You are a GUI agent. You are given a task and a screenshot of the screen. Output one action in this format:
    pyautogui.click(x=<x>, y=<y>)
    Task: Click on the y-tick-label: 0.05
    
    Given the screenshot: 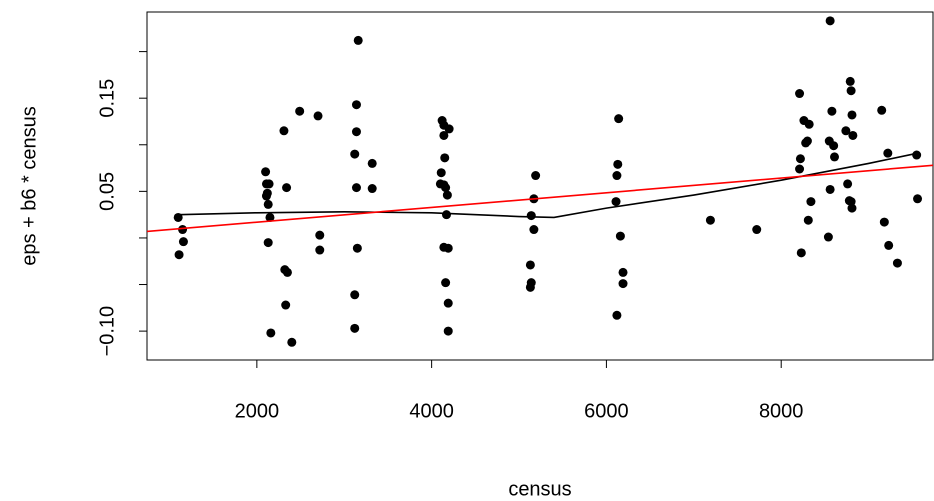 What is the action you would take?
    pyautogui.click(x=107, y=191)
    